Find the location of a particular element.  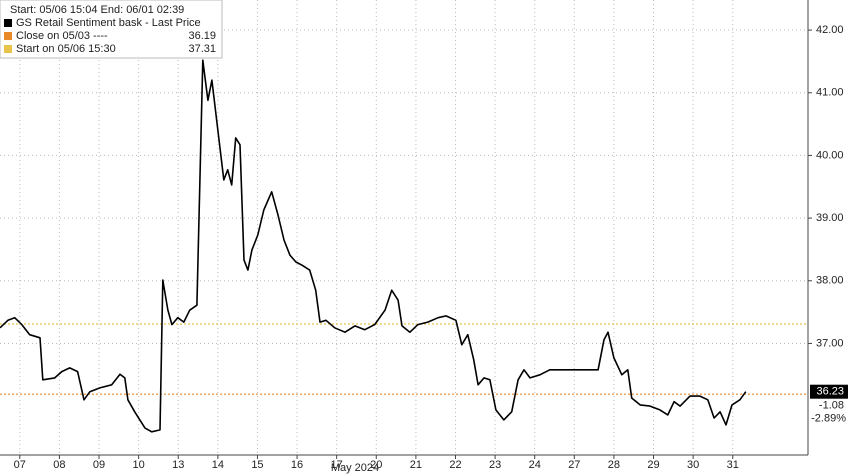

x-tick-label: 30 is located at coordinates (693, 465).